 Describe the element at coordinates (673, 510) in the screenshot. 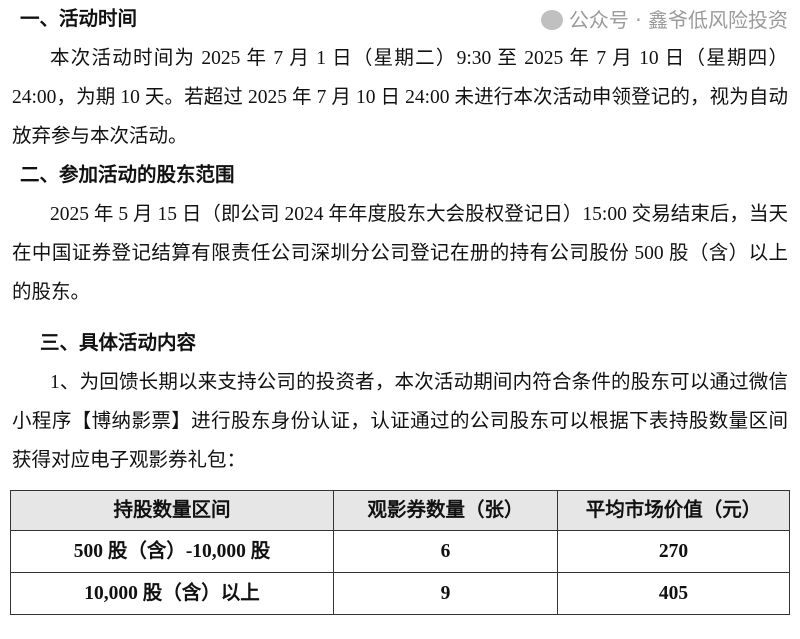

I see `table-header: 平均市场价值（元）` at that location.